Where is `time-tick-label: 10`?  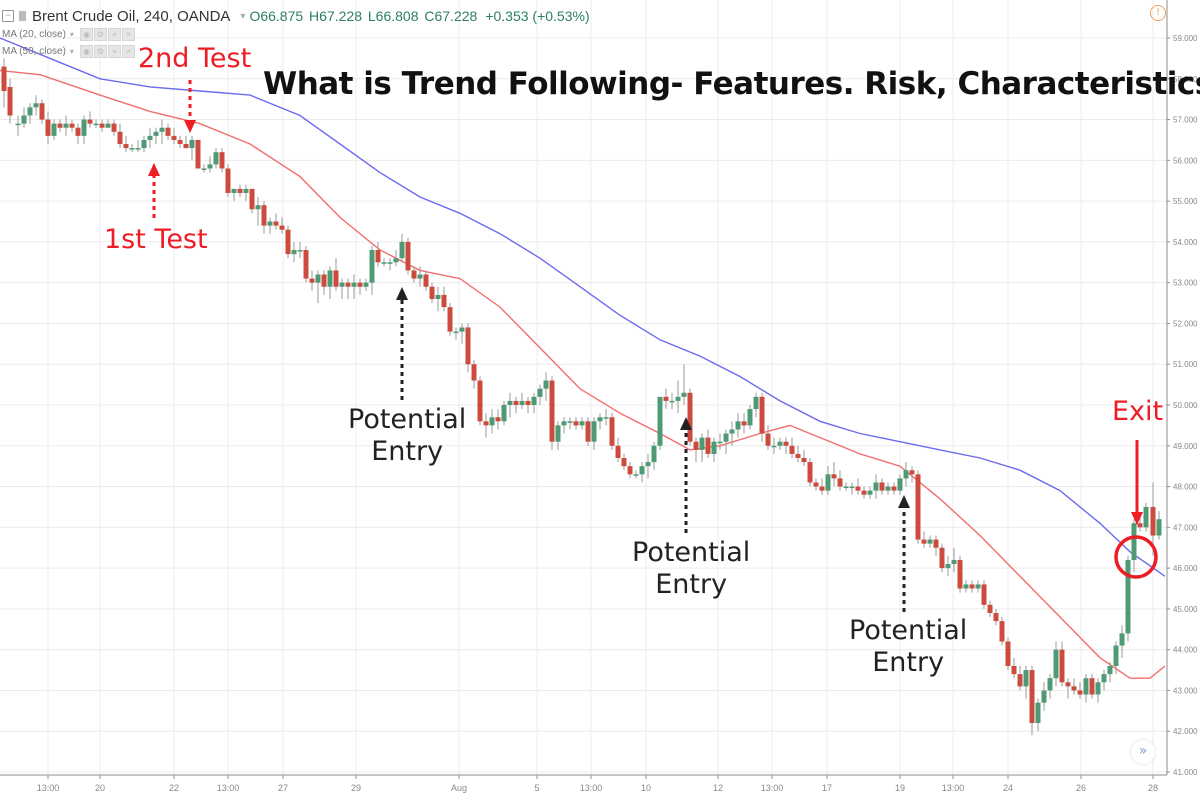 time-tick-label: 10 is located at coordinates (646, 788).